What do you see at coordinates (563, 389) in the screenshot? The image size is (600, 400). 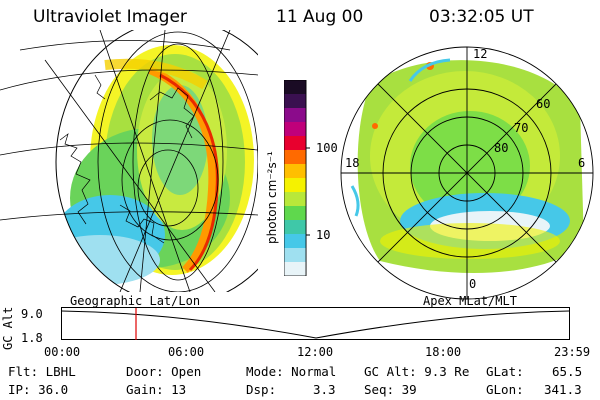 I see `info-glon-value: 341.3` at bounding box center [563, 389].